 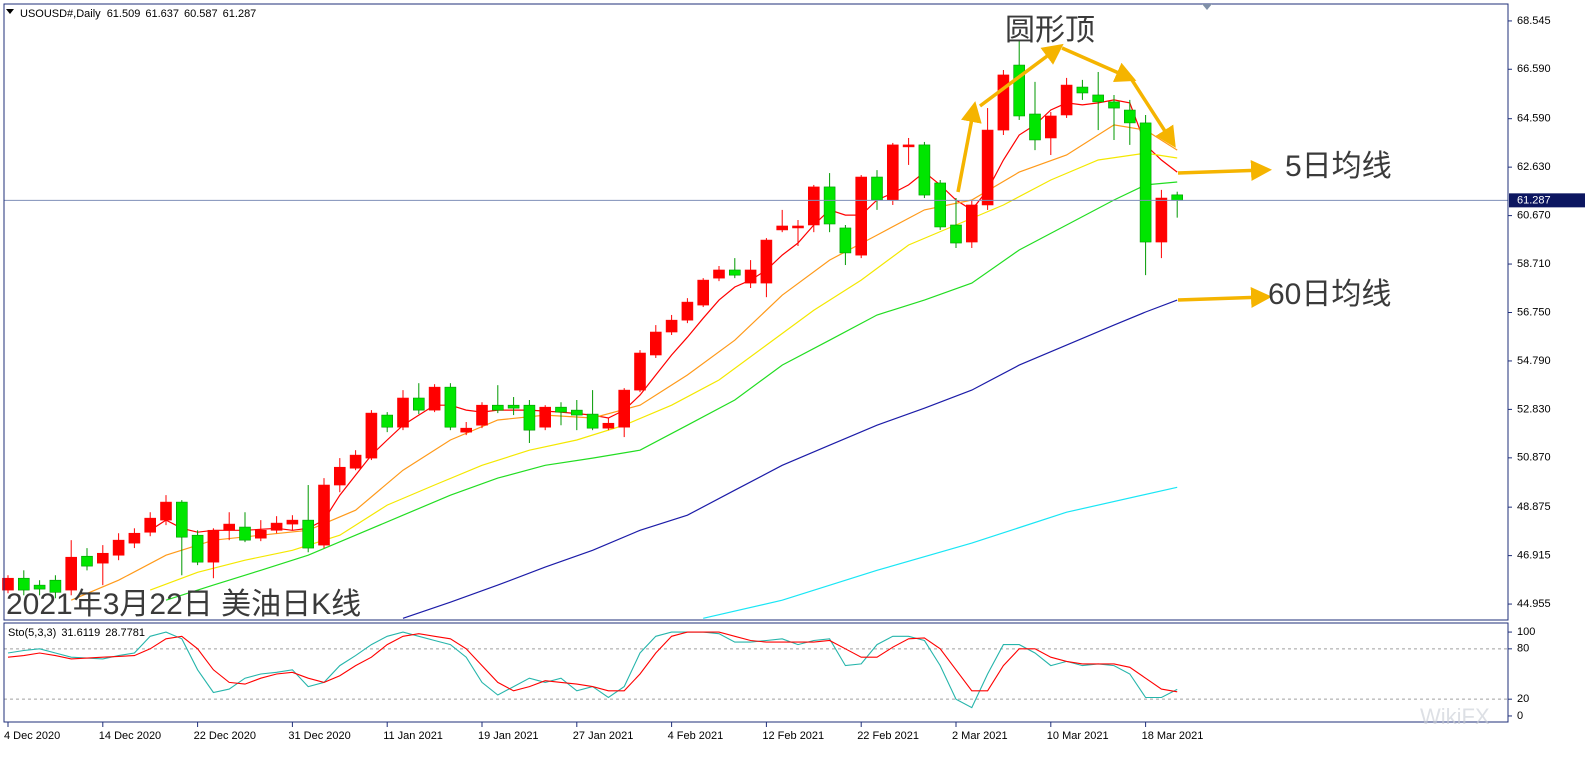 I want to click on y-tick-label: 80, so click(x=1523, y=649).